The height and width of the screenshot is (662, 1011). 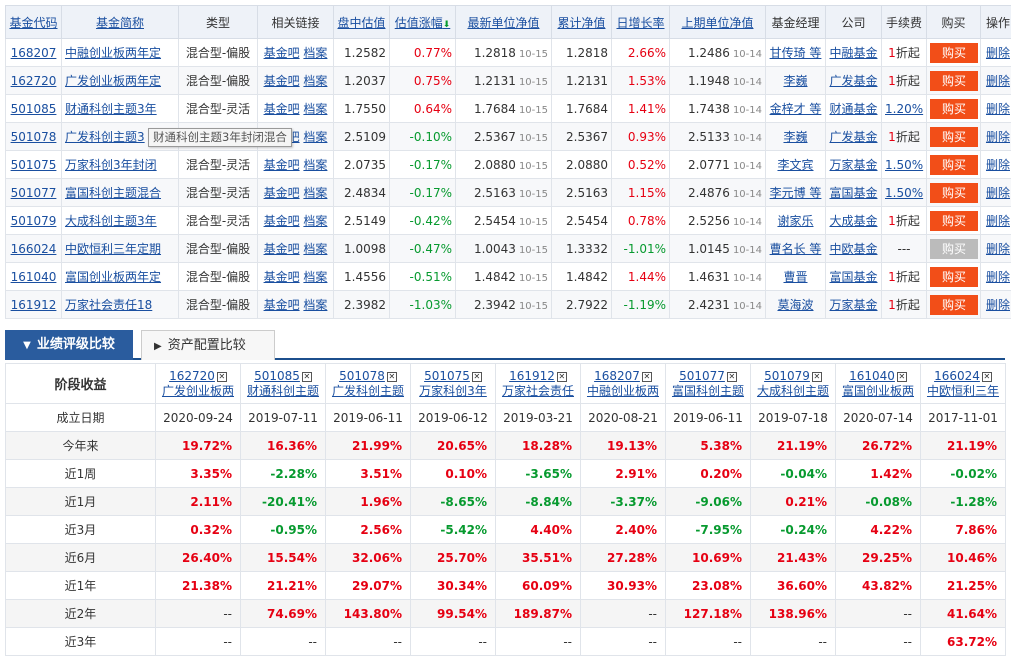 I want to click on fund-code-link: 501079, so click(x=33, y=220).